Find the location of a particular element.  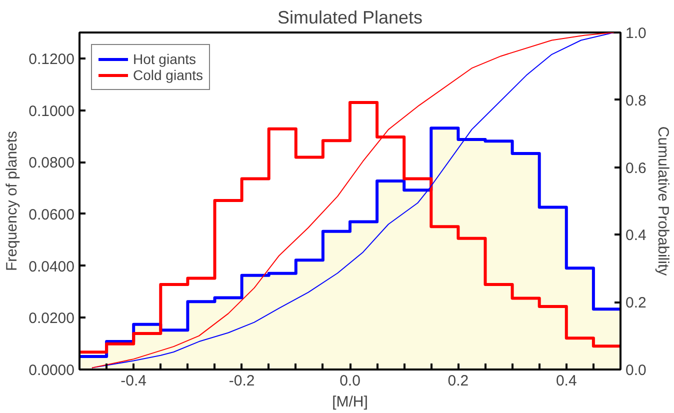

chart-title: Simulated Planets is located at coordinates (350, 18).